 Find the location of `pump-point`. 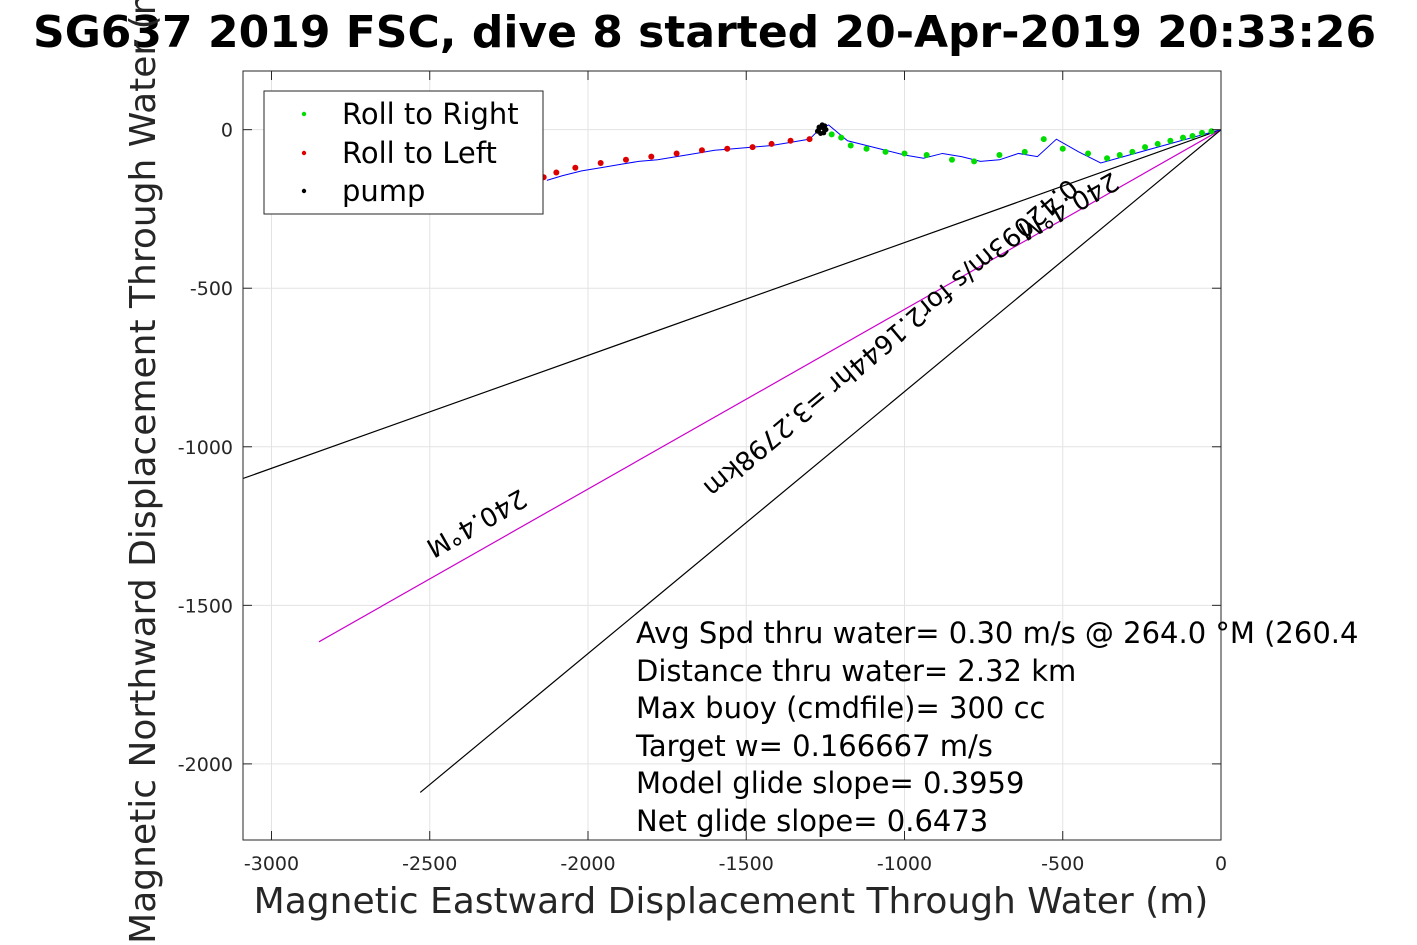

pump-point is located at coordinates (824, 129).